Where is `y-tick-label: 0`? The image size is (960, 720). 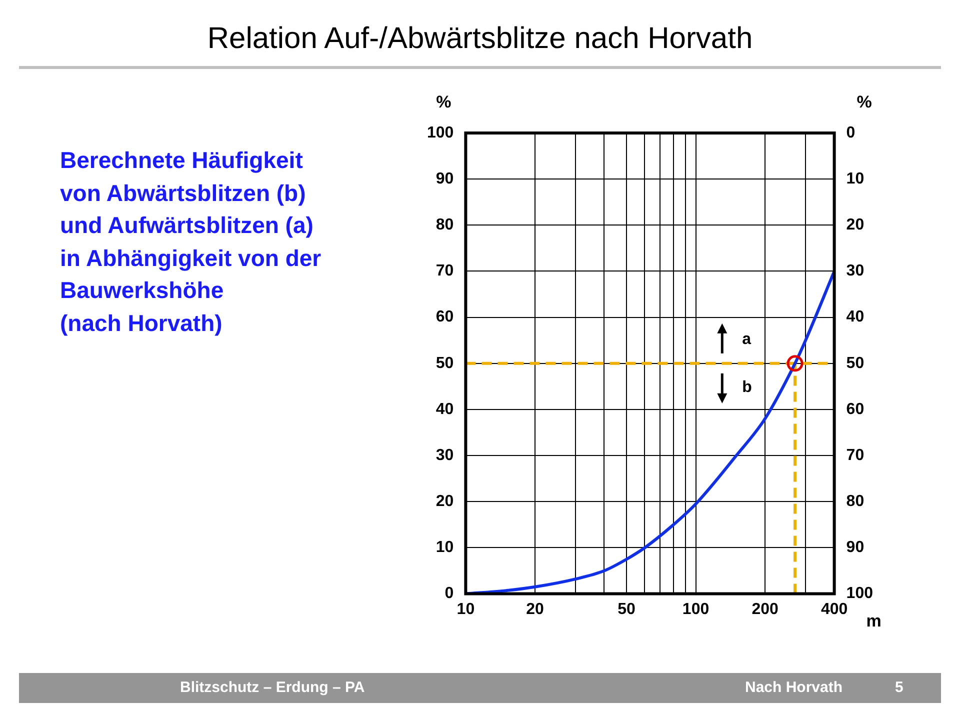 y-tick-label: 0 is located at coordinates (449, 593).